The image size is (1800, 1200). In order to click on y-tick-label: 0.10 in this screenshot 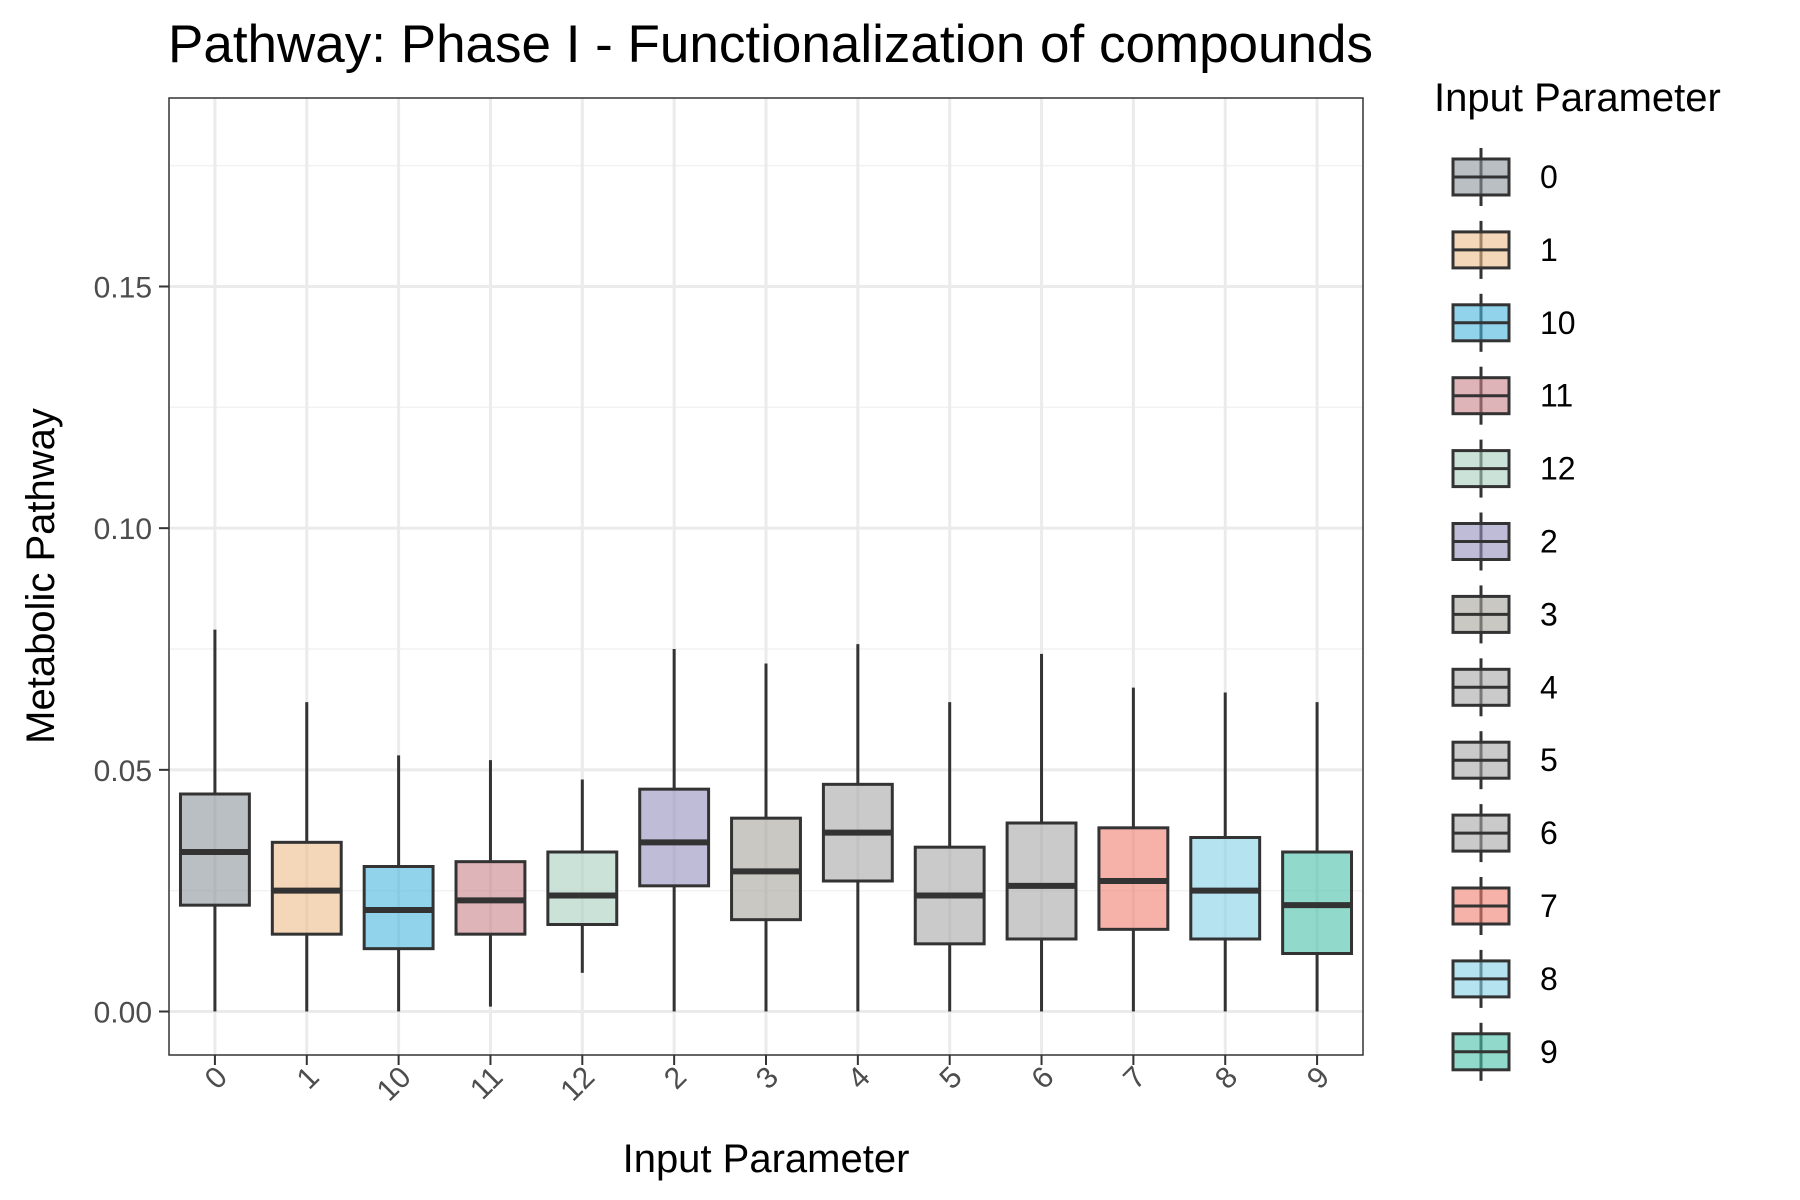, I will do `click(123, 529)`.